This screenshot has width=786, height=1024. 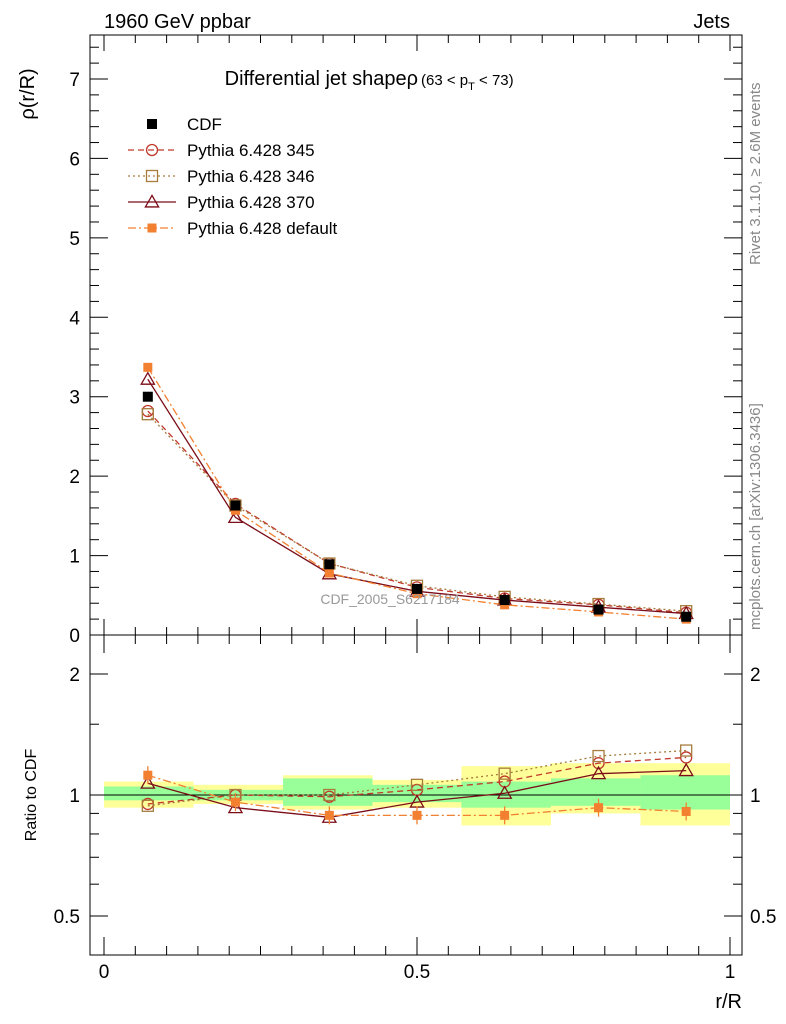 I want to click on legend-label: CDF, so click(x=204, y=124).